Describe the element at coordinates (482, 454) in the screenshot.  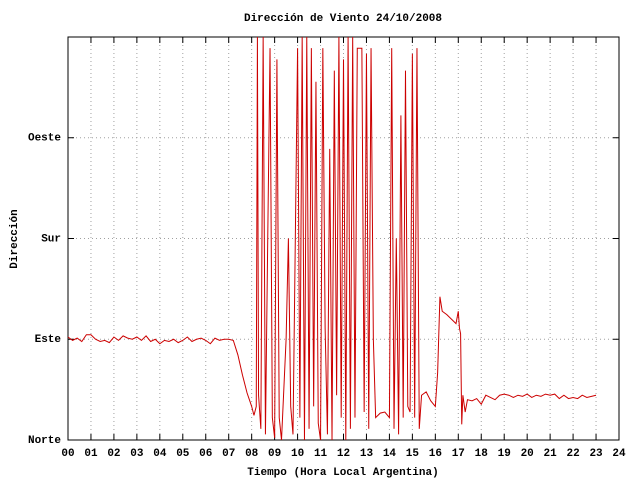
I see `x-tick-label: 18` at that location.